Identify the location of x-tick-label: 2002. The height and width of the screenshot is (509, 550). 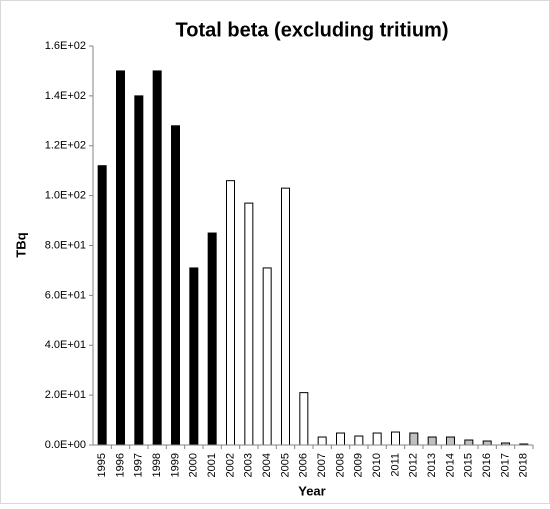
(230, 465).